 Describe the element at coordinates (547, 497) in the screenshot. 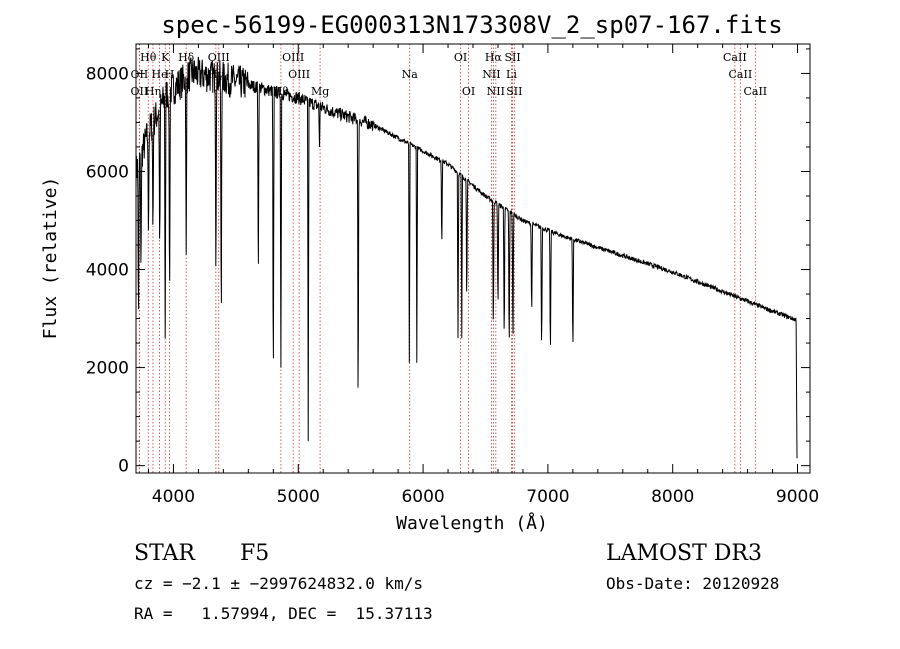

I see `x-tick-label: 7000` at that location.